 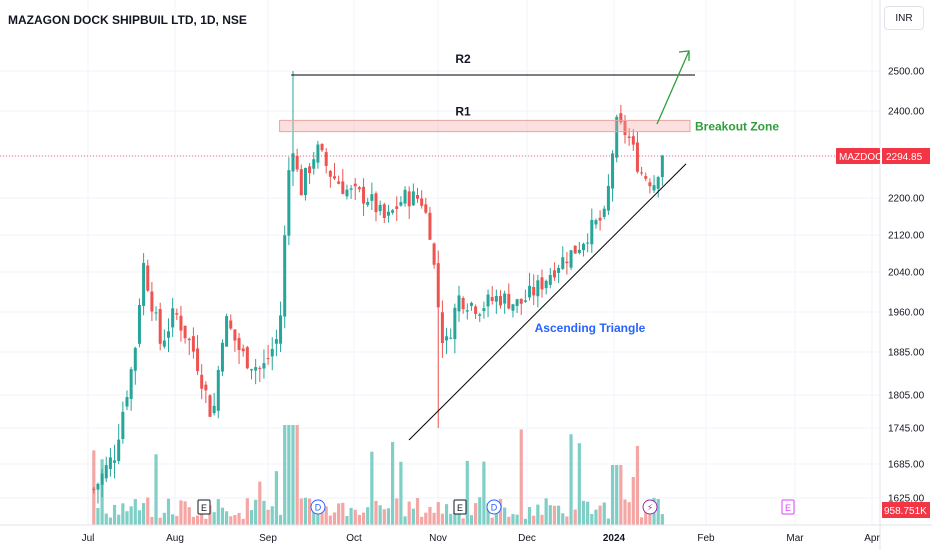 I want to click on x-tick-label: Mar, so click(x=795, y=538).